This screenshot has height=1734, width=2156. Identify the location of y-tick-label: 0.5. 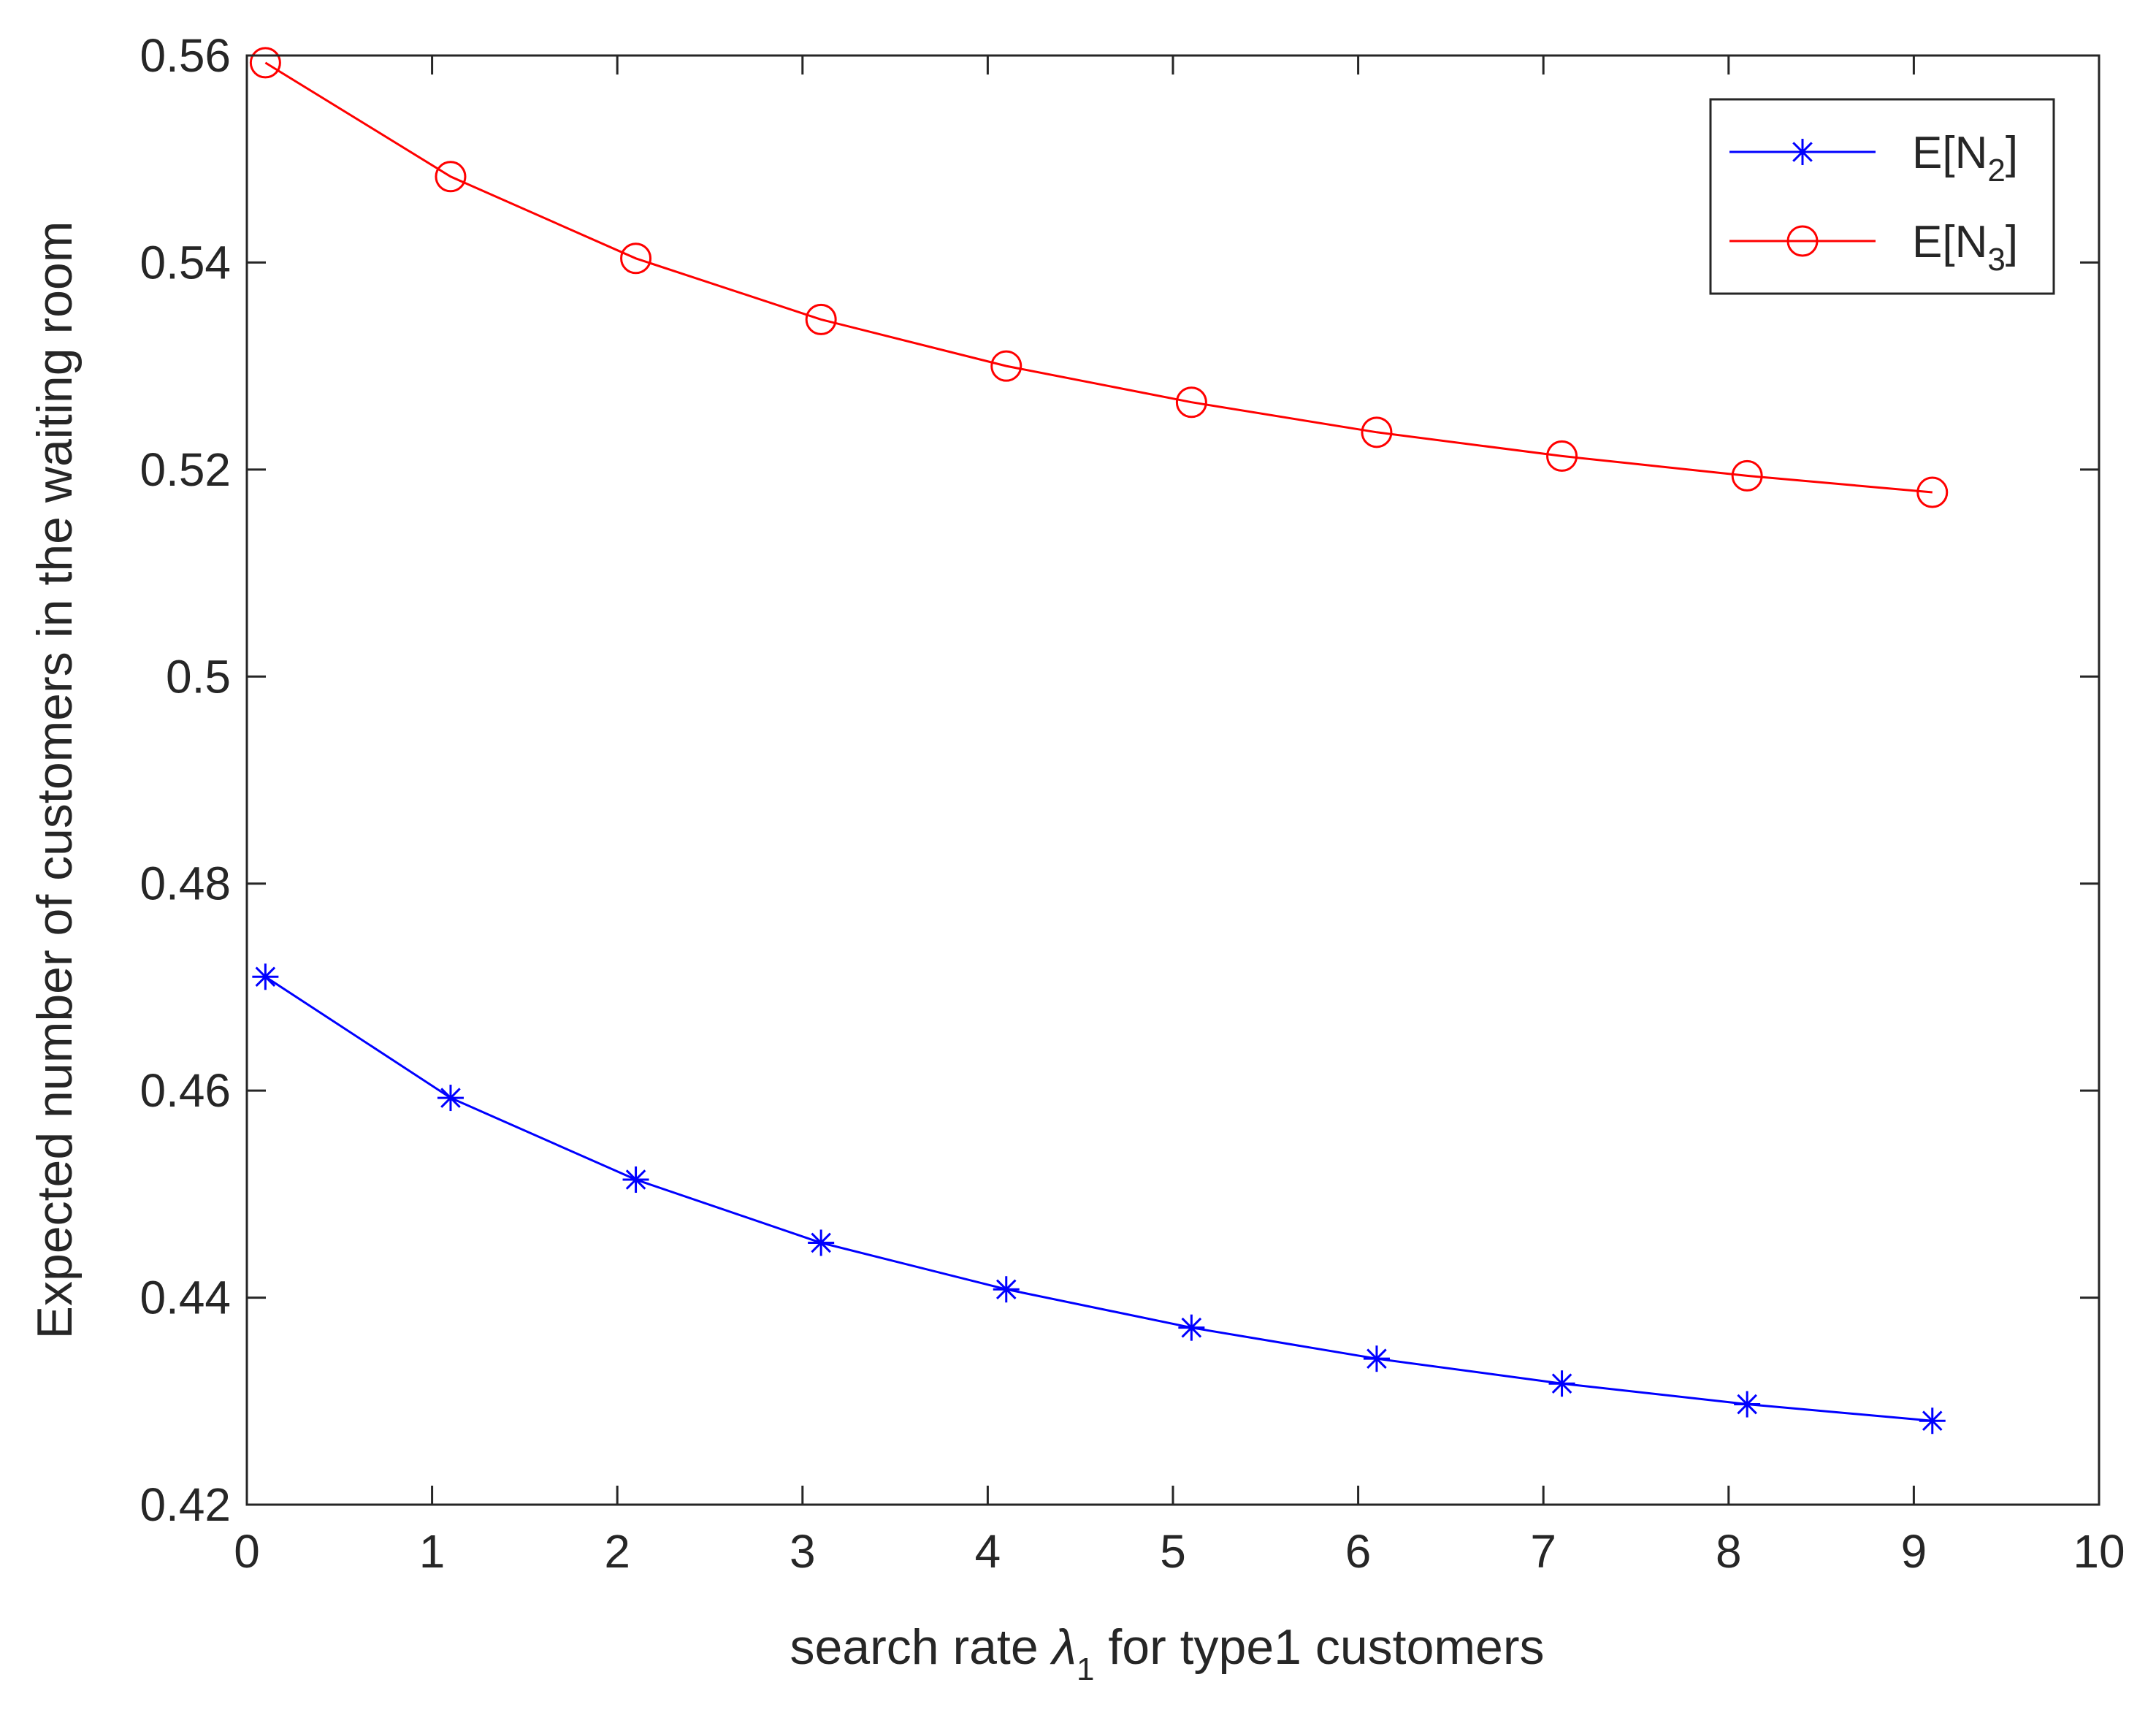
(198, 676).